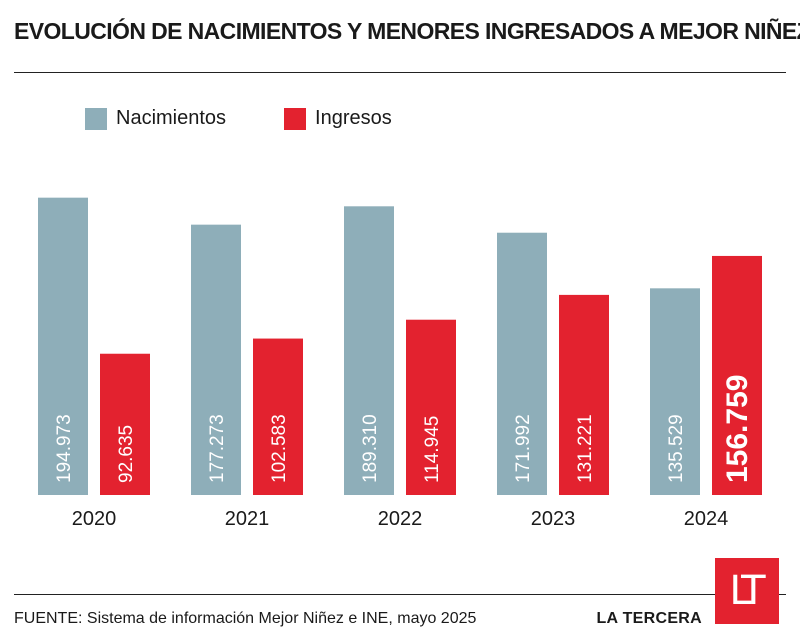  Describe the element at coordinates (370, 448) in the screenshot. I see `bar-label-nacimientos-2022: 189.310` at that location.